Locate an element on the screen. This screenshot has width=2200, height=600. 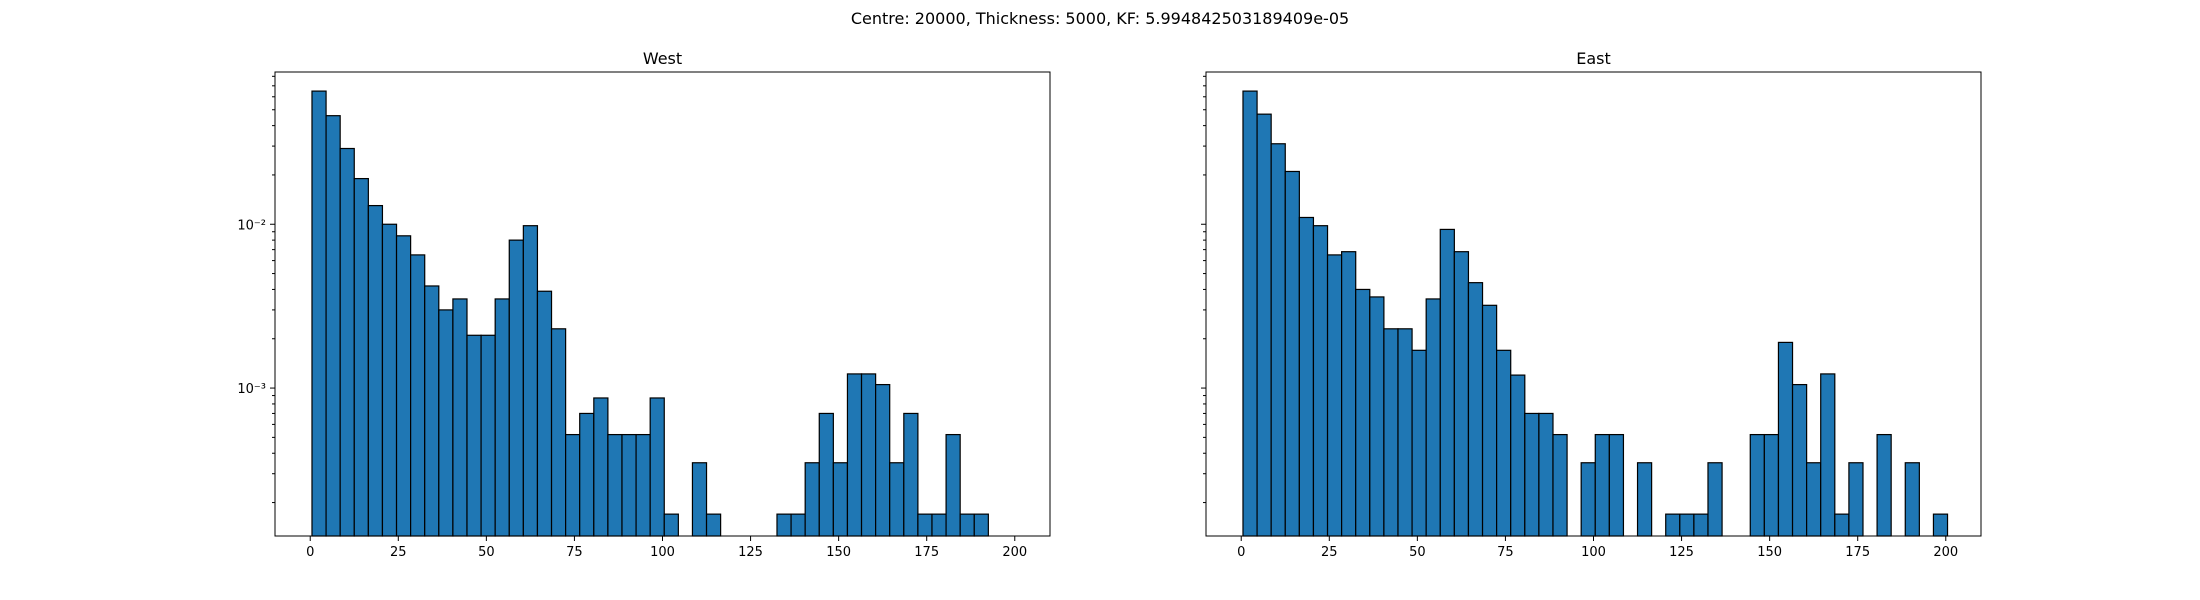
y-tick-label: 10⁻³ is located at coordinates (251, 389).